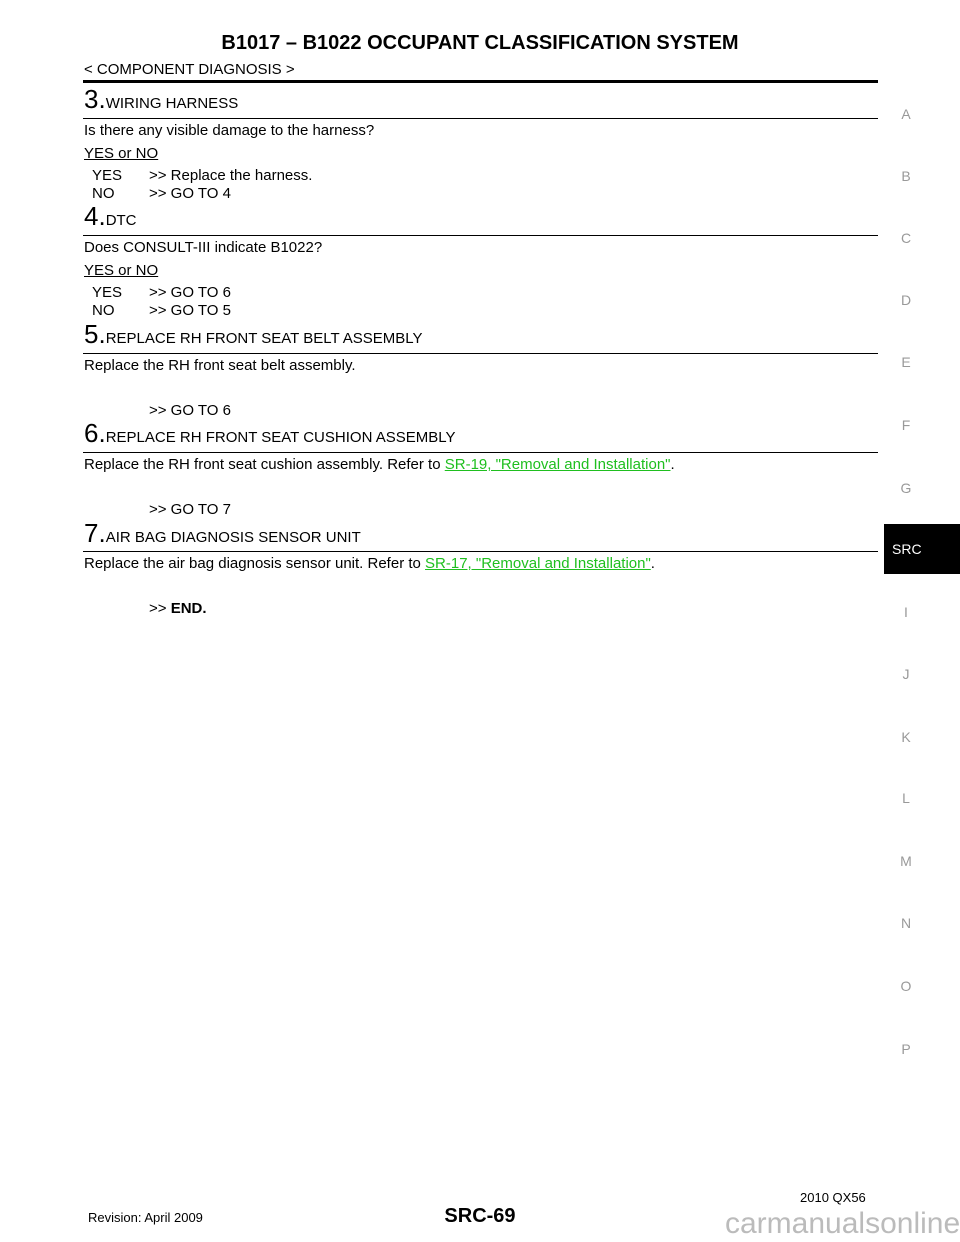 This screenshot has width=960, height=1242. Describe the element at coordinates (906, 861) in the screenshot. I see `side-tab-m: M` at that location.